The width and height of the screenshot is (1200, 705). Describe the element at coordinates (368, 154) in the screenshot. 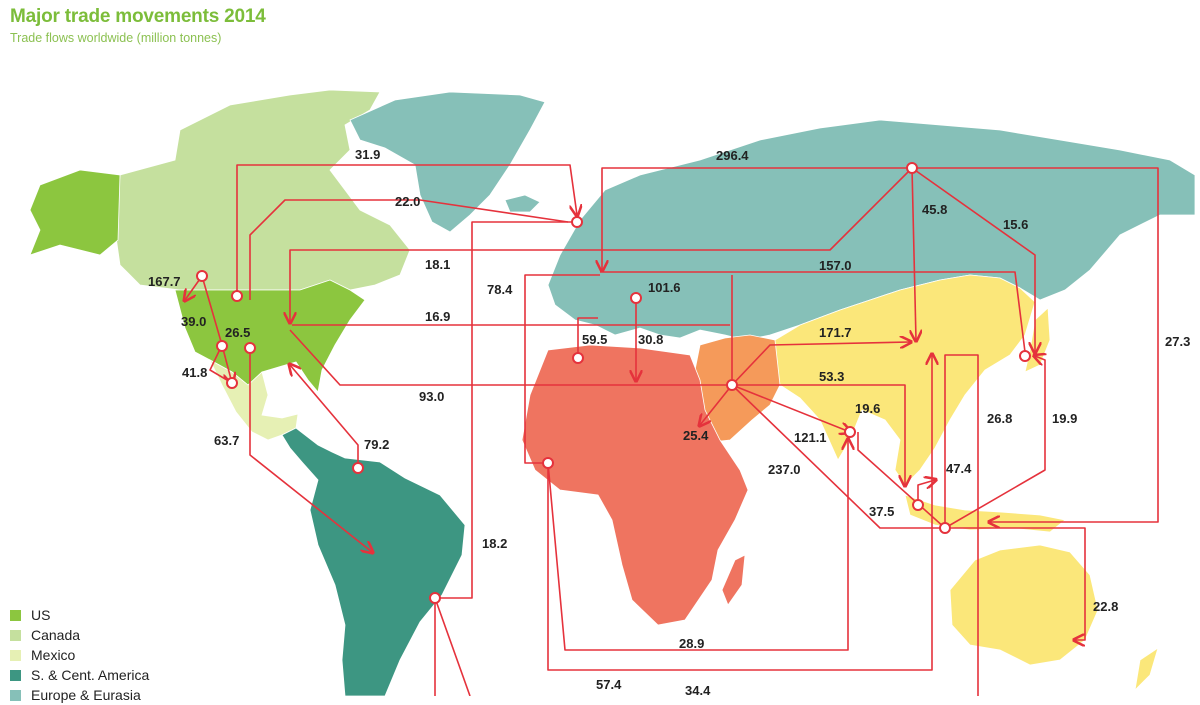

I see `flow-label: 31.9` at that location.